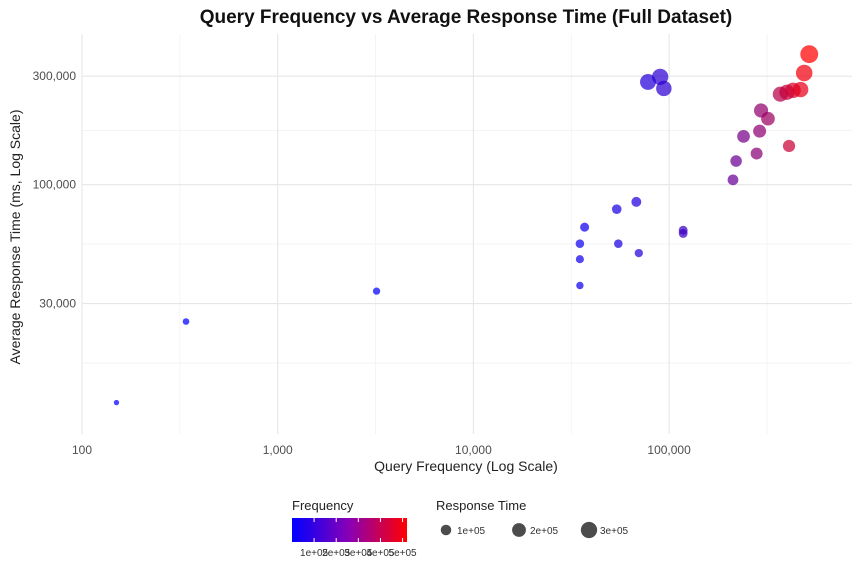 This screenshot has height=574, width=860. What do you see at coordinates (471, 531) in the screenshot?
I see `size-legend-label: 1e+05` at bounding box center [471, 531].